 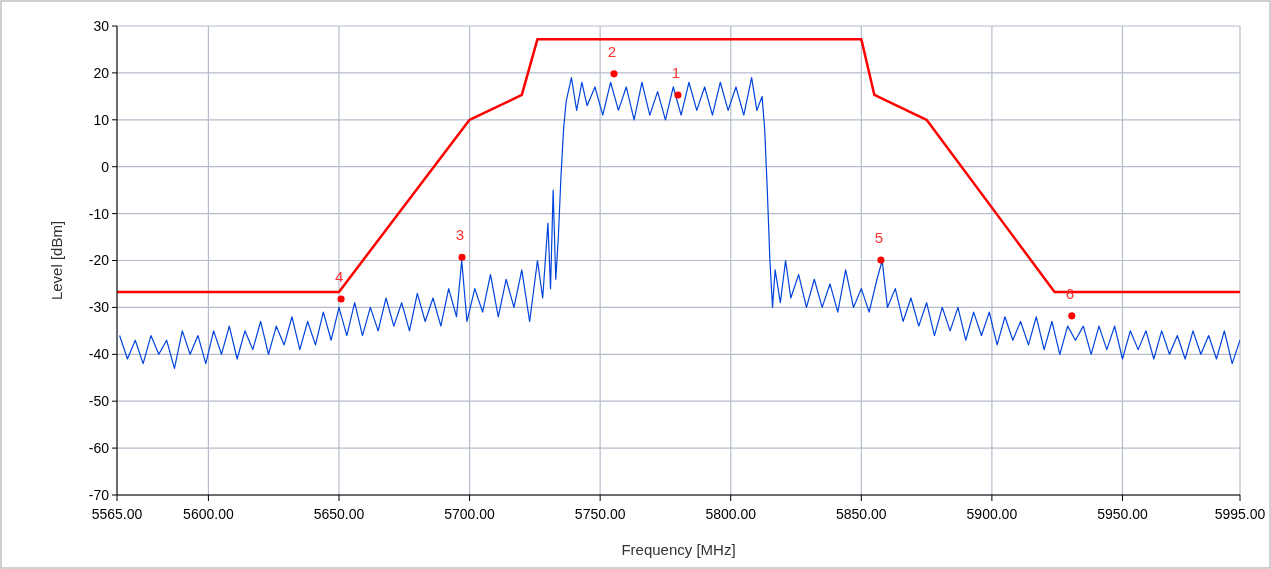 What do you see at coordinates (339, 514) in the screenshot?
I see `x-tick-label: 5650.00` at bounding box center [339, 514].